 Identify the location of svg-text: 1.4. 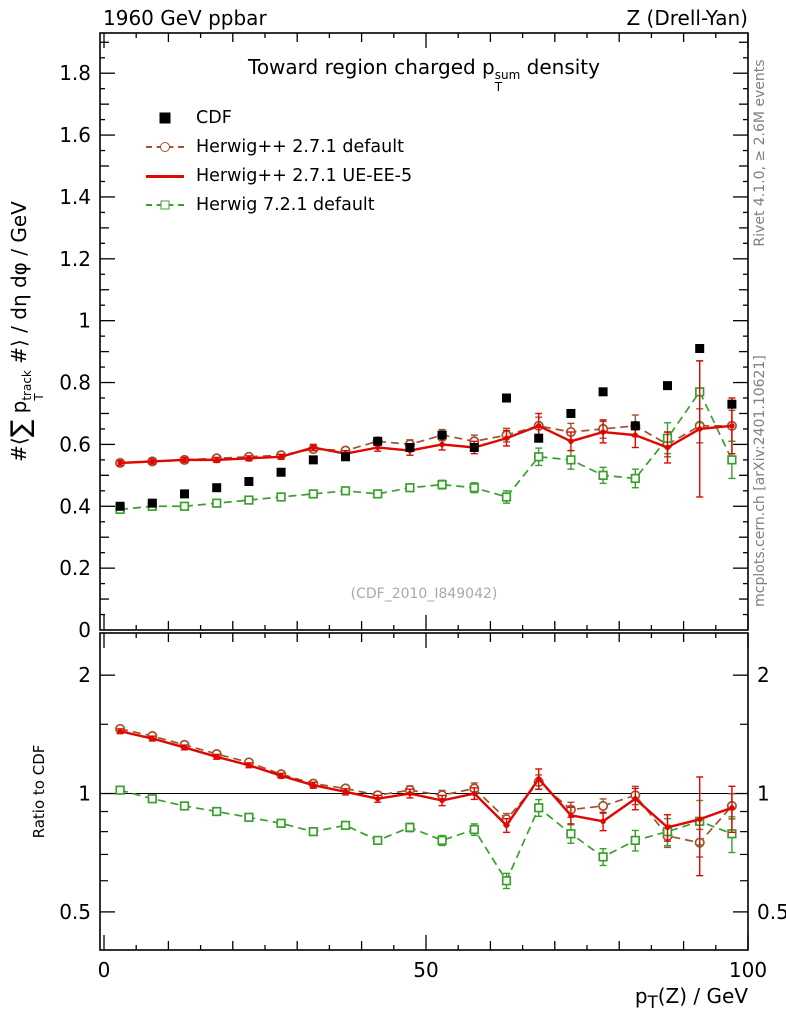
(75, 197).